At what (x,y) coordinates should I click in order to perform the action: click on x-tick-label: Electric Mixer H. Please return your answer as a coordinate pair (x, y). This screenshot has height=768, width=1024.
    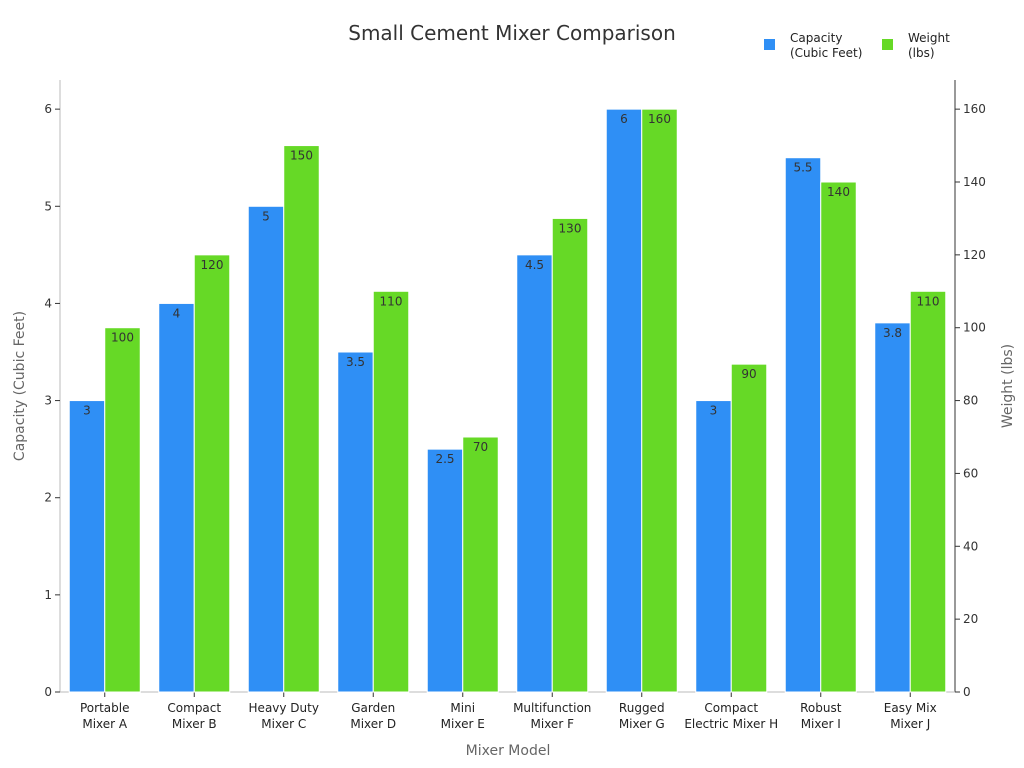
    Looking at the image, I should click on (731, 724).